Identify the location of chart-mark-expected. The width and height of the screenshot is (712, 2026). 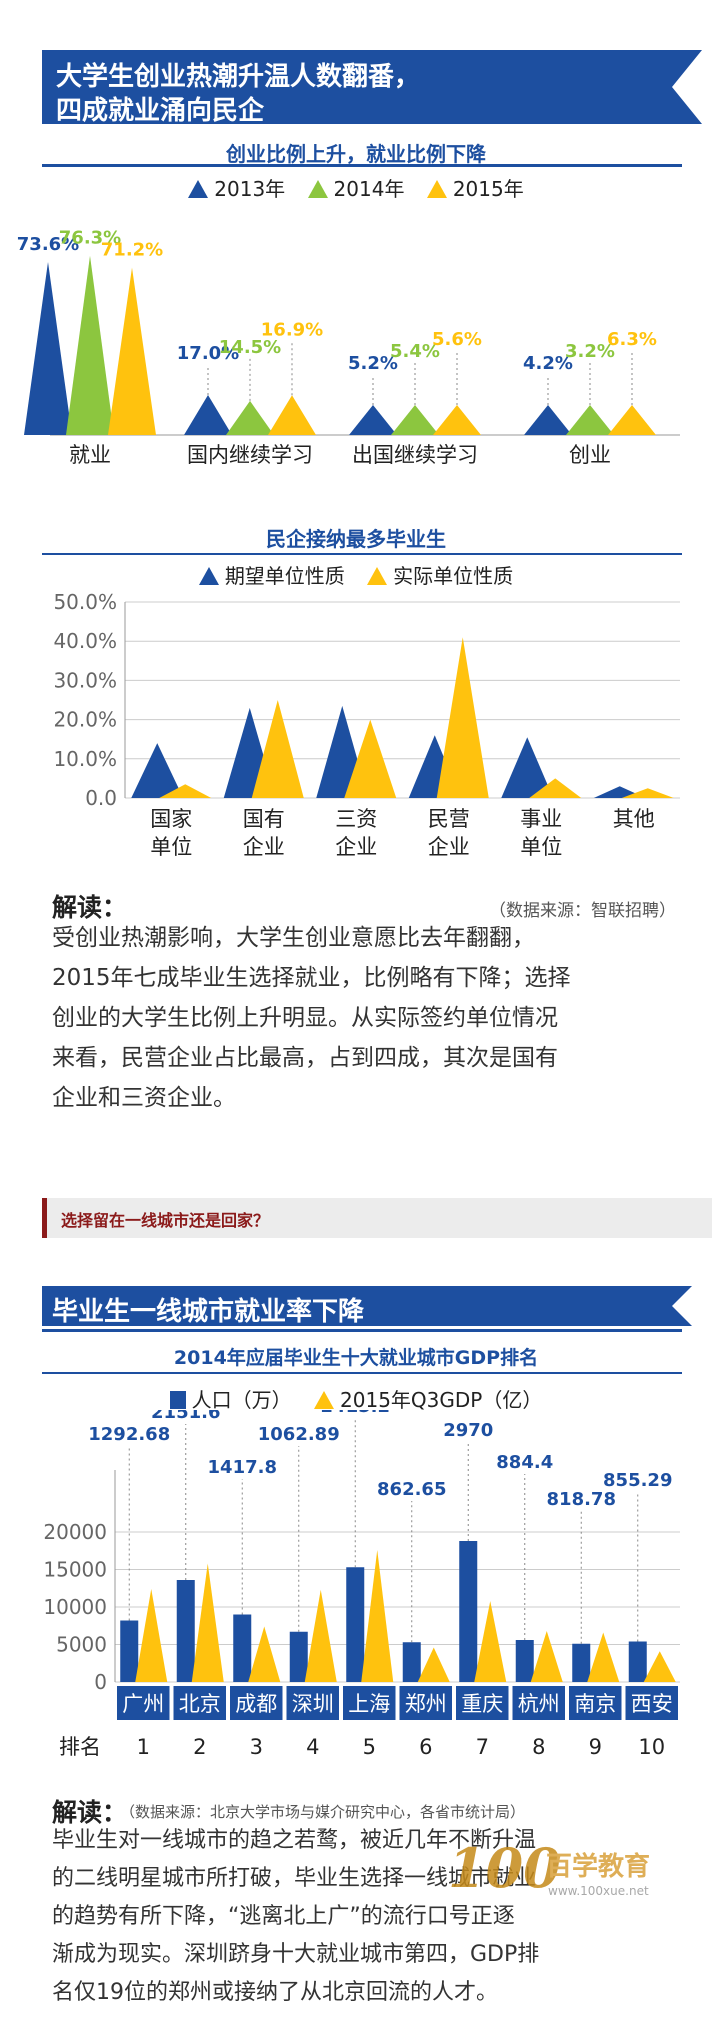
(527, 767).